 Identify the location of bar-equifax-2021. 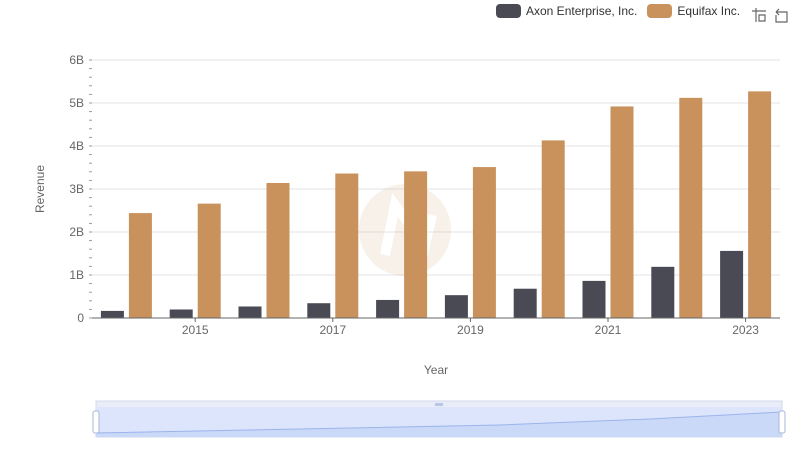
(622, 212).